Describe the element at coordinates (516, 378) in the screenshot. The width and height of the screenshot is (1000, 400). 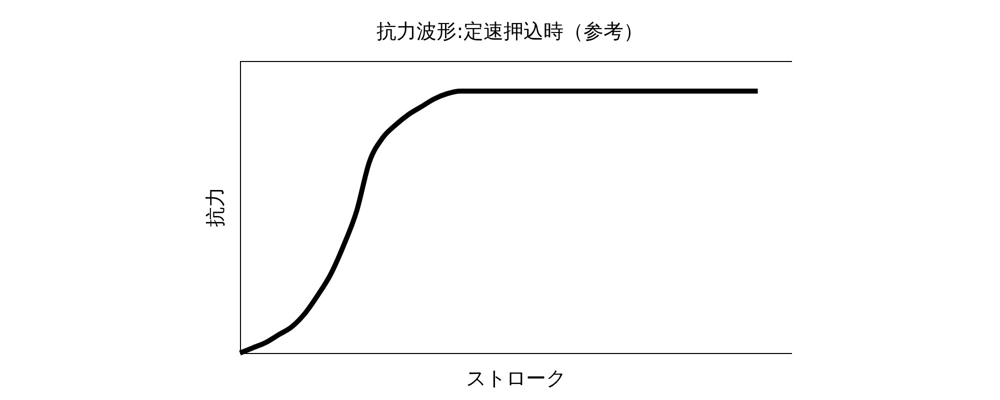
I see `x-axis-title: ストローク` at that location.